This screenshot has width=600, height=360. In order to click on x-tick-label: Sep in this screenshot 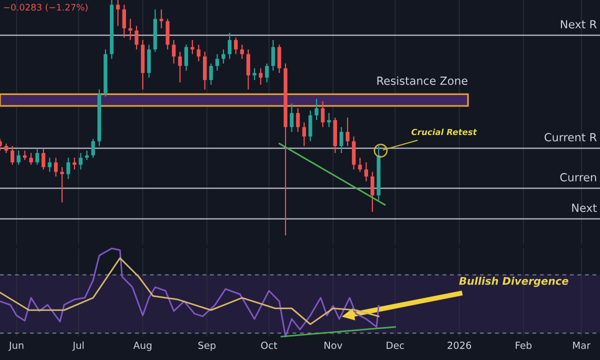, I will do `click(207, 346)`.